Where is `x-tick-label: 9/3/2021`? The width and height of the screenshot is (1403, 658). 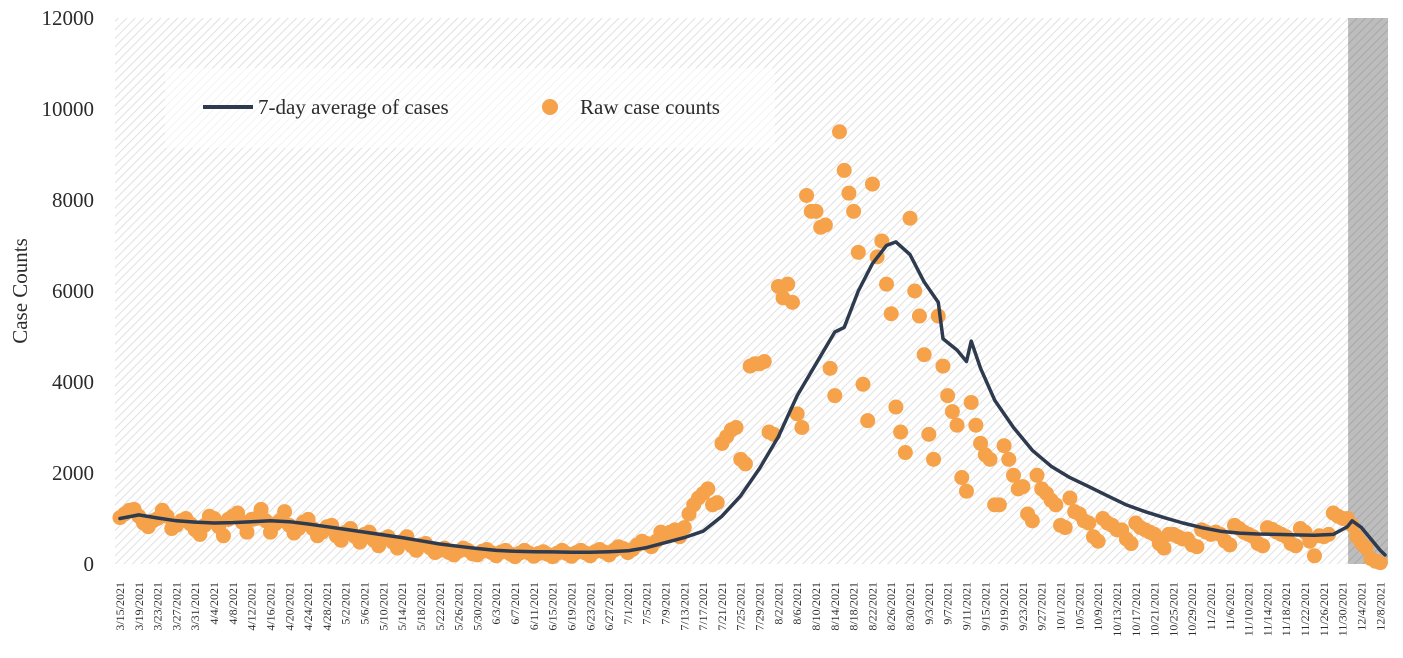
x-tick-label: 9/3/2021 is located at coordinates (929, 603).